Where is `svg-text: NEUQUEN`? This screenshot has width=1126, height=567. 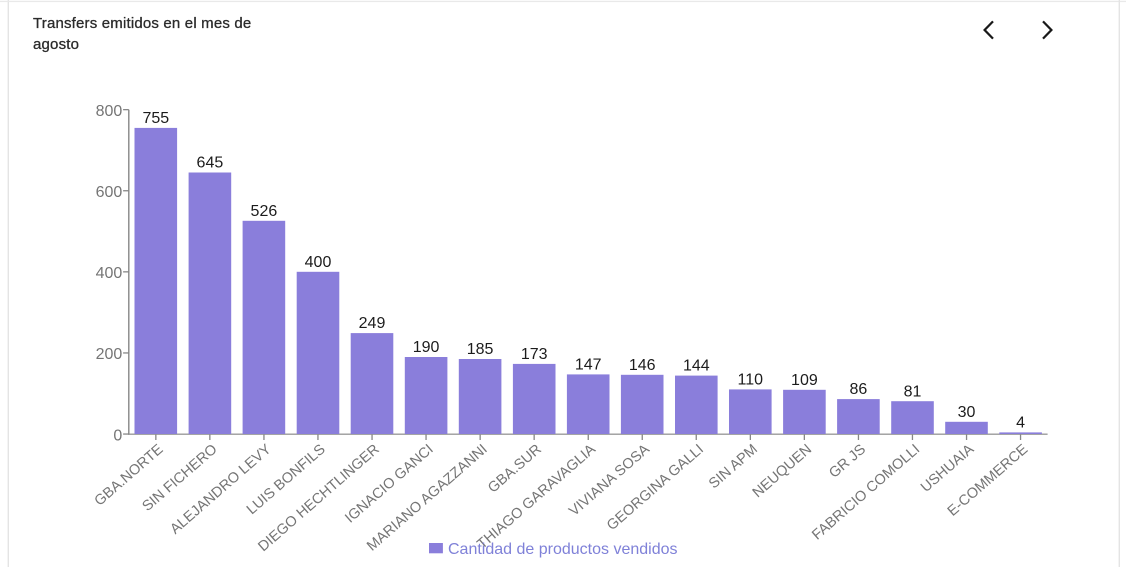 svg-text: NEUQUEN is located at coordinates (782, 471).